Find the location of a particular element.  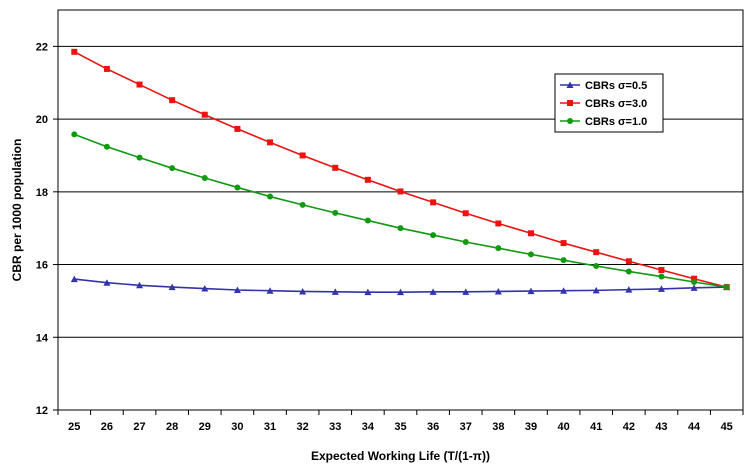

x-tick-label: 34 is located at coordinates (368, 427).